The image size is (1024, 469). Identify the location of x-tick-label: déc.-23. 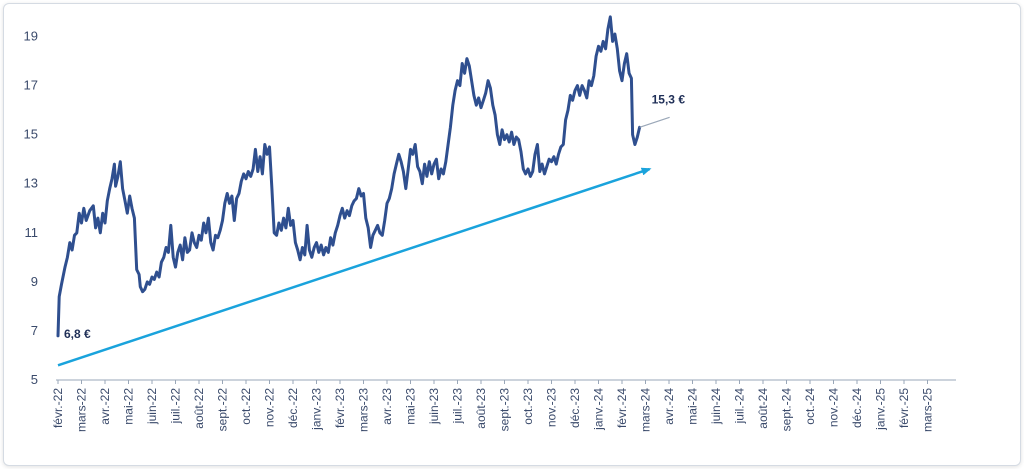
(575, 408).